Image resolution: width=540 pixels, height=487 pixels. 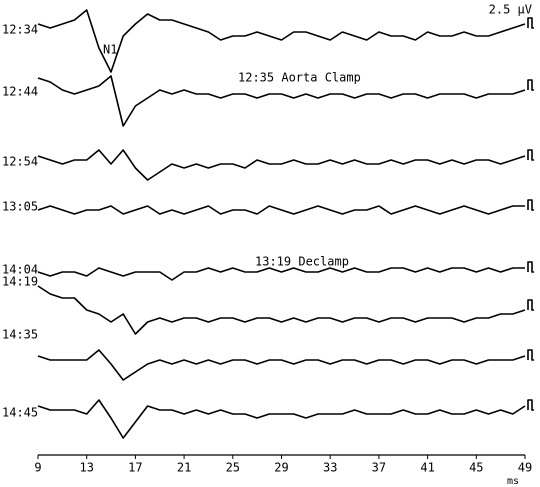 I want to click on trace-label: 14:19, so click(x=20, y=282).